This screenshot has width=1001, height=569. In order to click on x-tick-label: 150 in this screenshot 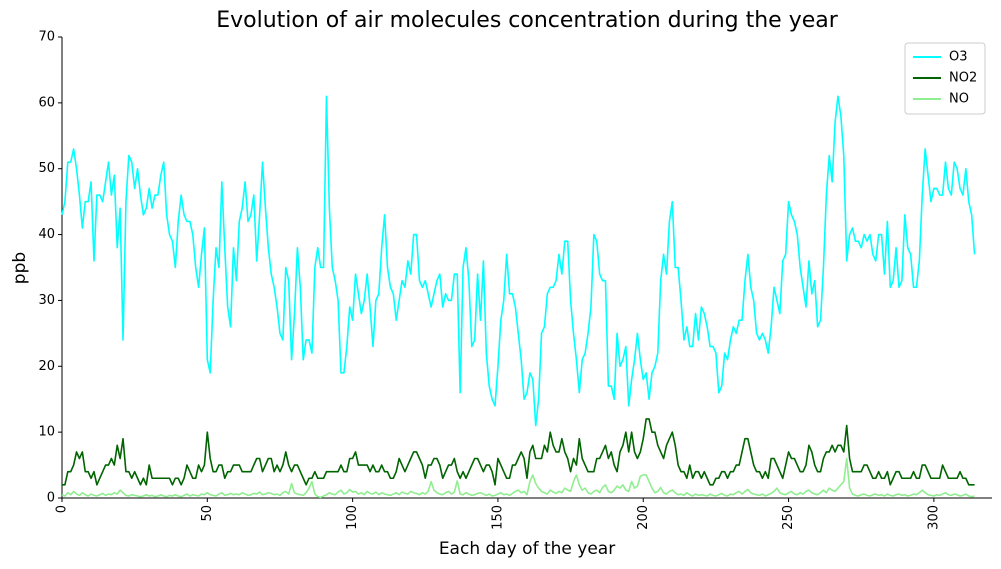, I will do `click(497, 517)`.